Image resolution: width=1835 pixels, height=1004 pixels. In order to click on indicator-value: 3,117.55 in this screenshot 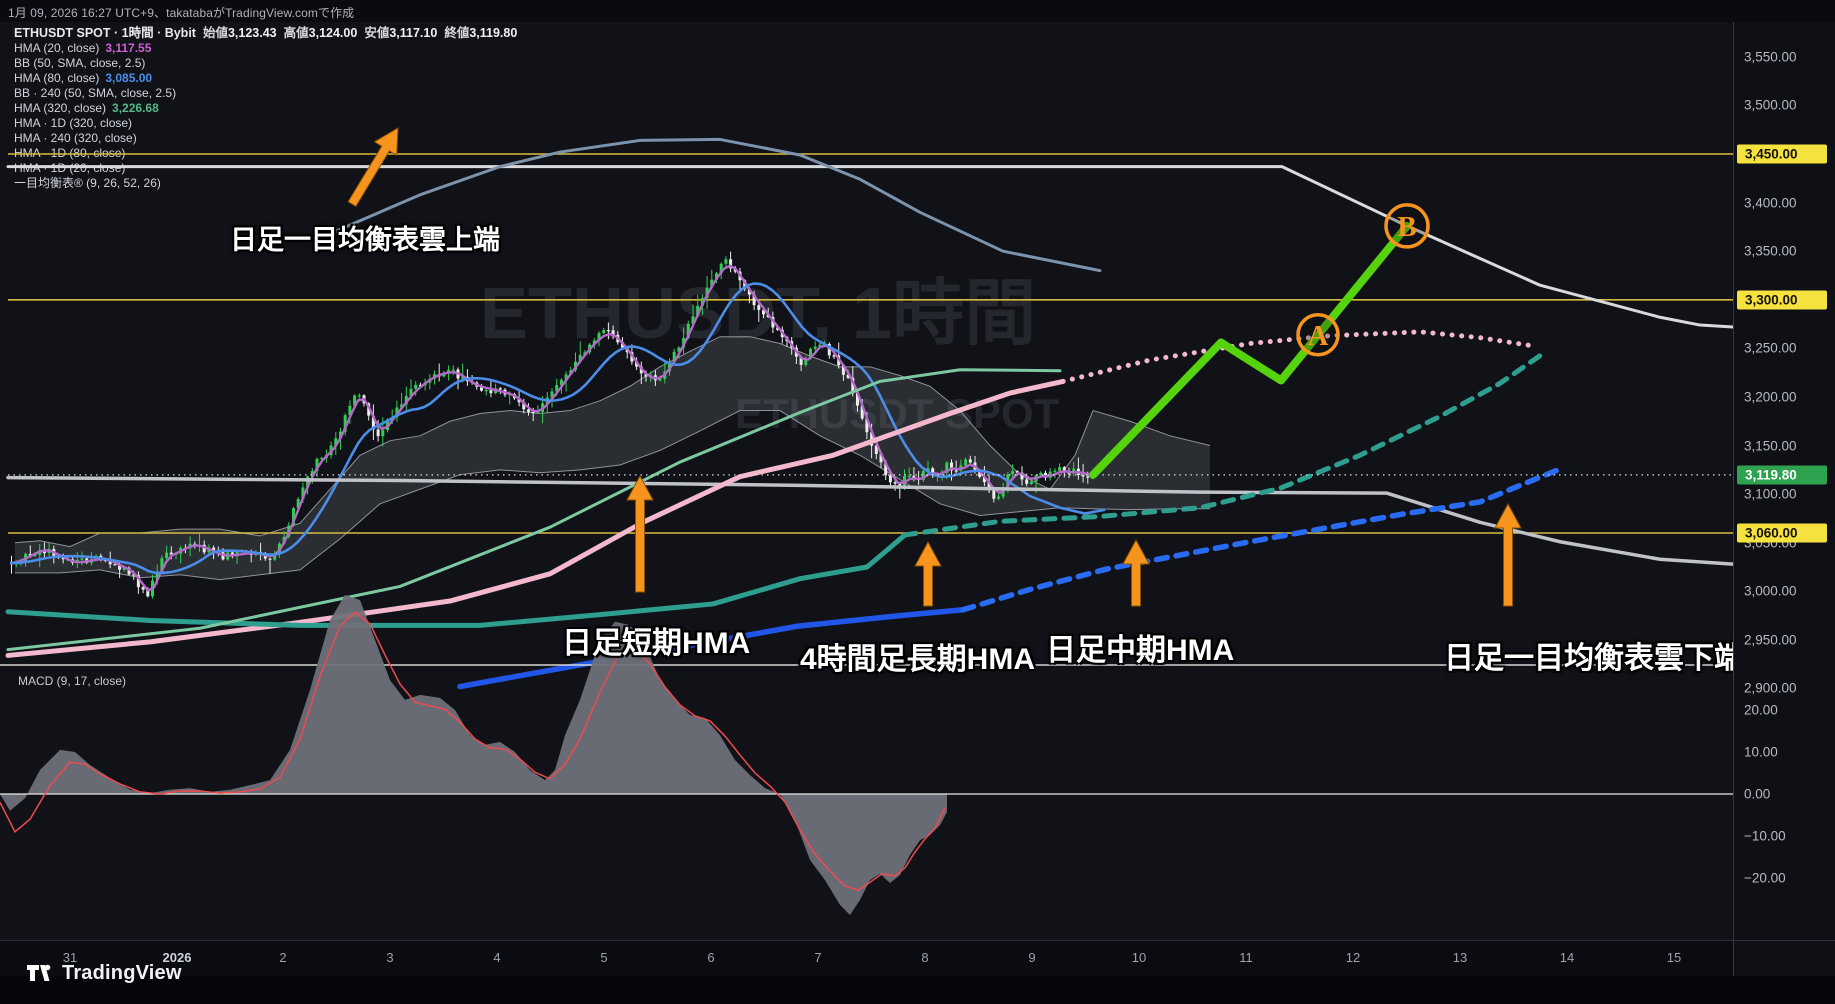, I will do `click(128, 48)`.